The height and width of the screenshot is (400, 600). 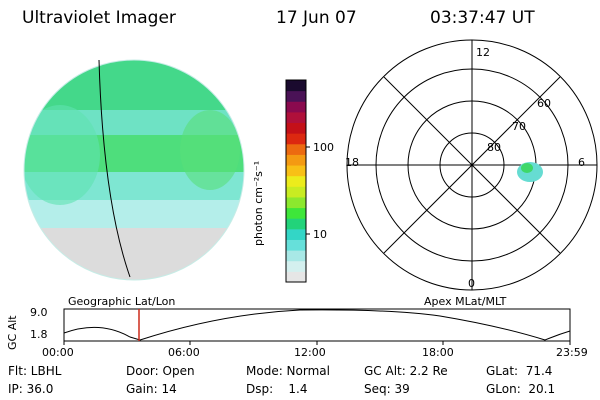 I want to click on observation-time: 03:37:47 UT, so click(x=482, y=18).